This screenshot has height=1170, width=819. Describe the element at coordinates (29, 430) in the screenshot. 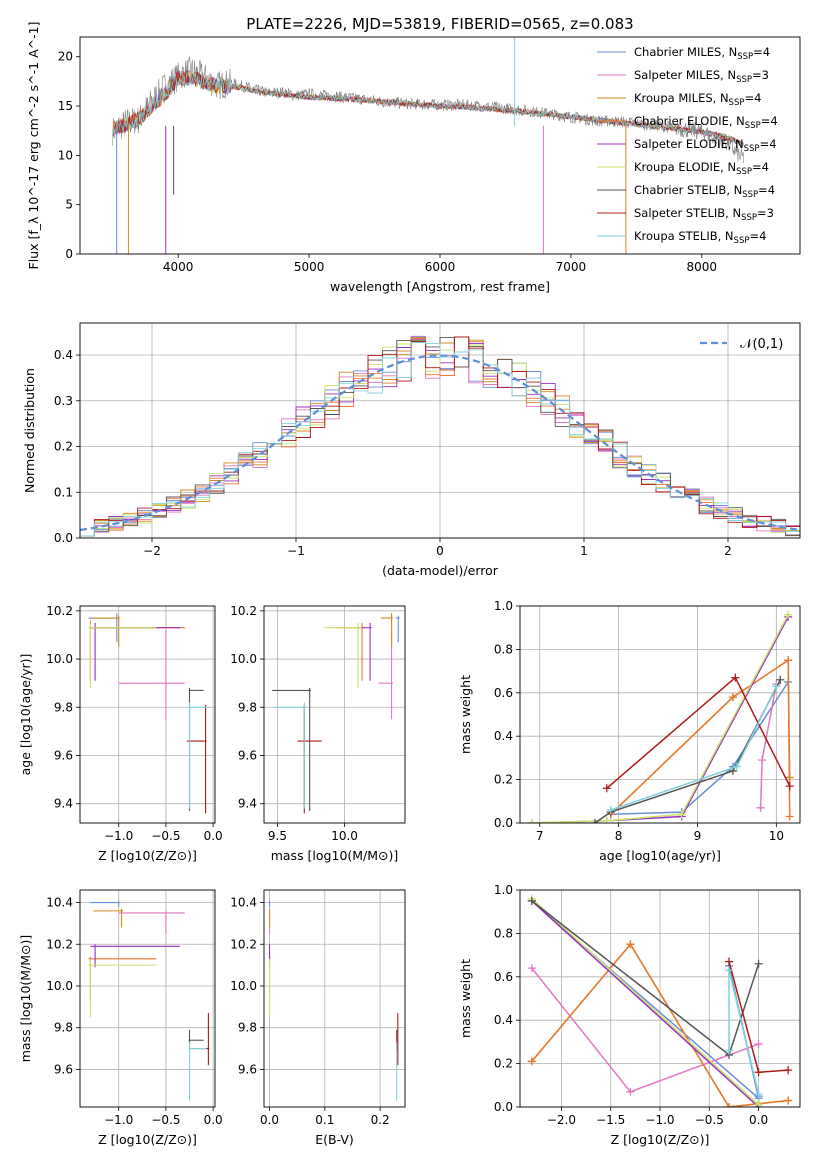

I see `y-axis-label: Normed distribution` at that location.